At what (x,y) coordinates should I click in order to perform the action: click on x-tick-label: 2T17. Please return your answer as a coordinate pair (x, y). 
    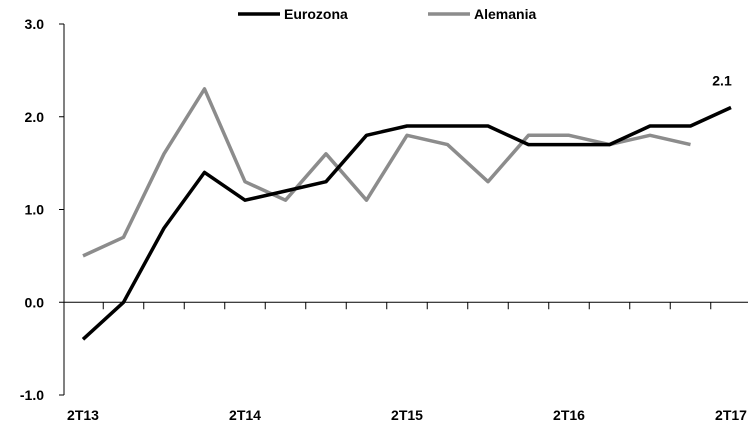
    Looking at the image, I should click on (731, 415).